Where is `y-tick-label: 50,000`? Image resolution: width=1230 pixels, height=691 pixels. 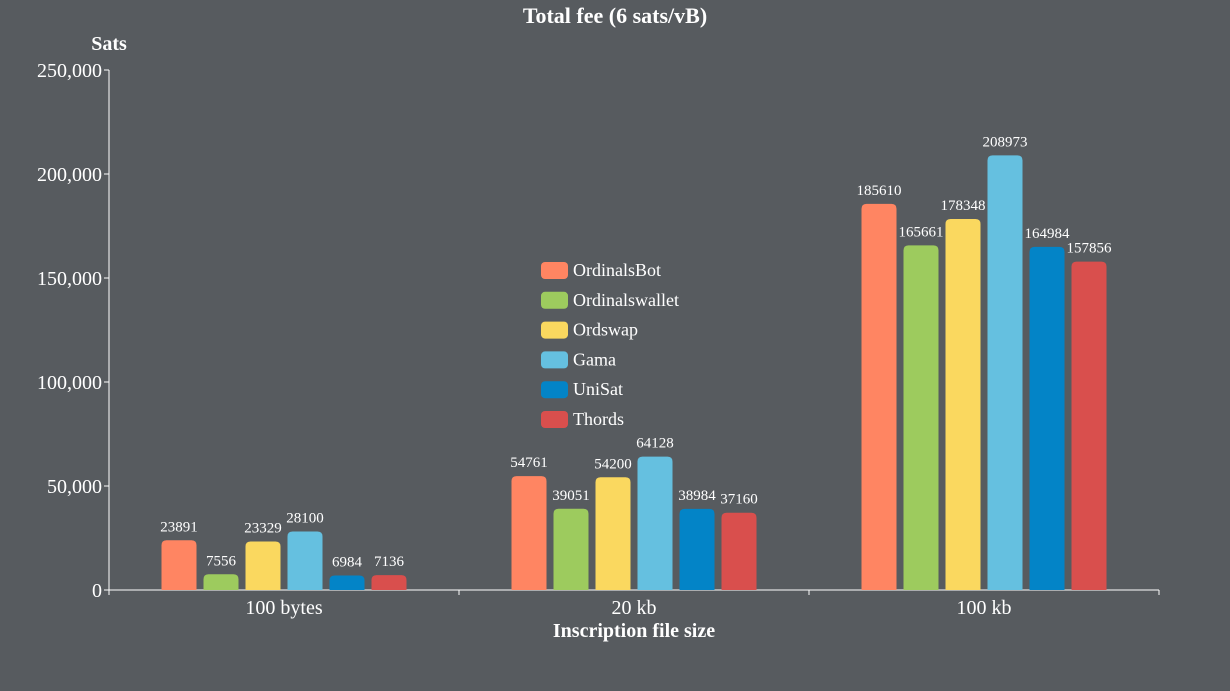 y-tick-label: 50,000 is located at coordinates (74, 487).